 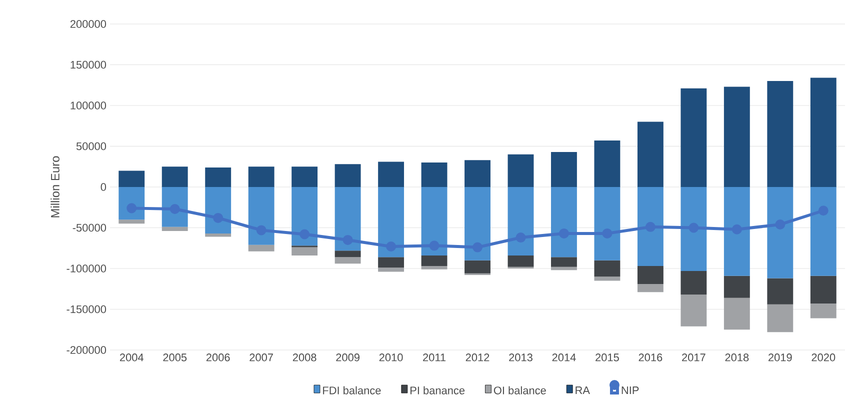 What do you see at coordinates (261, 358) in the screenshot?
I see `x-tick-label: 2007` at bounding box center [261, 358].